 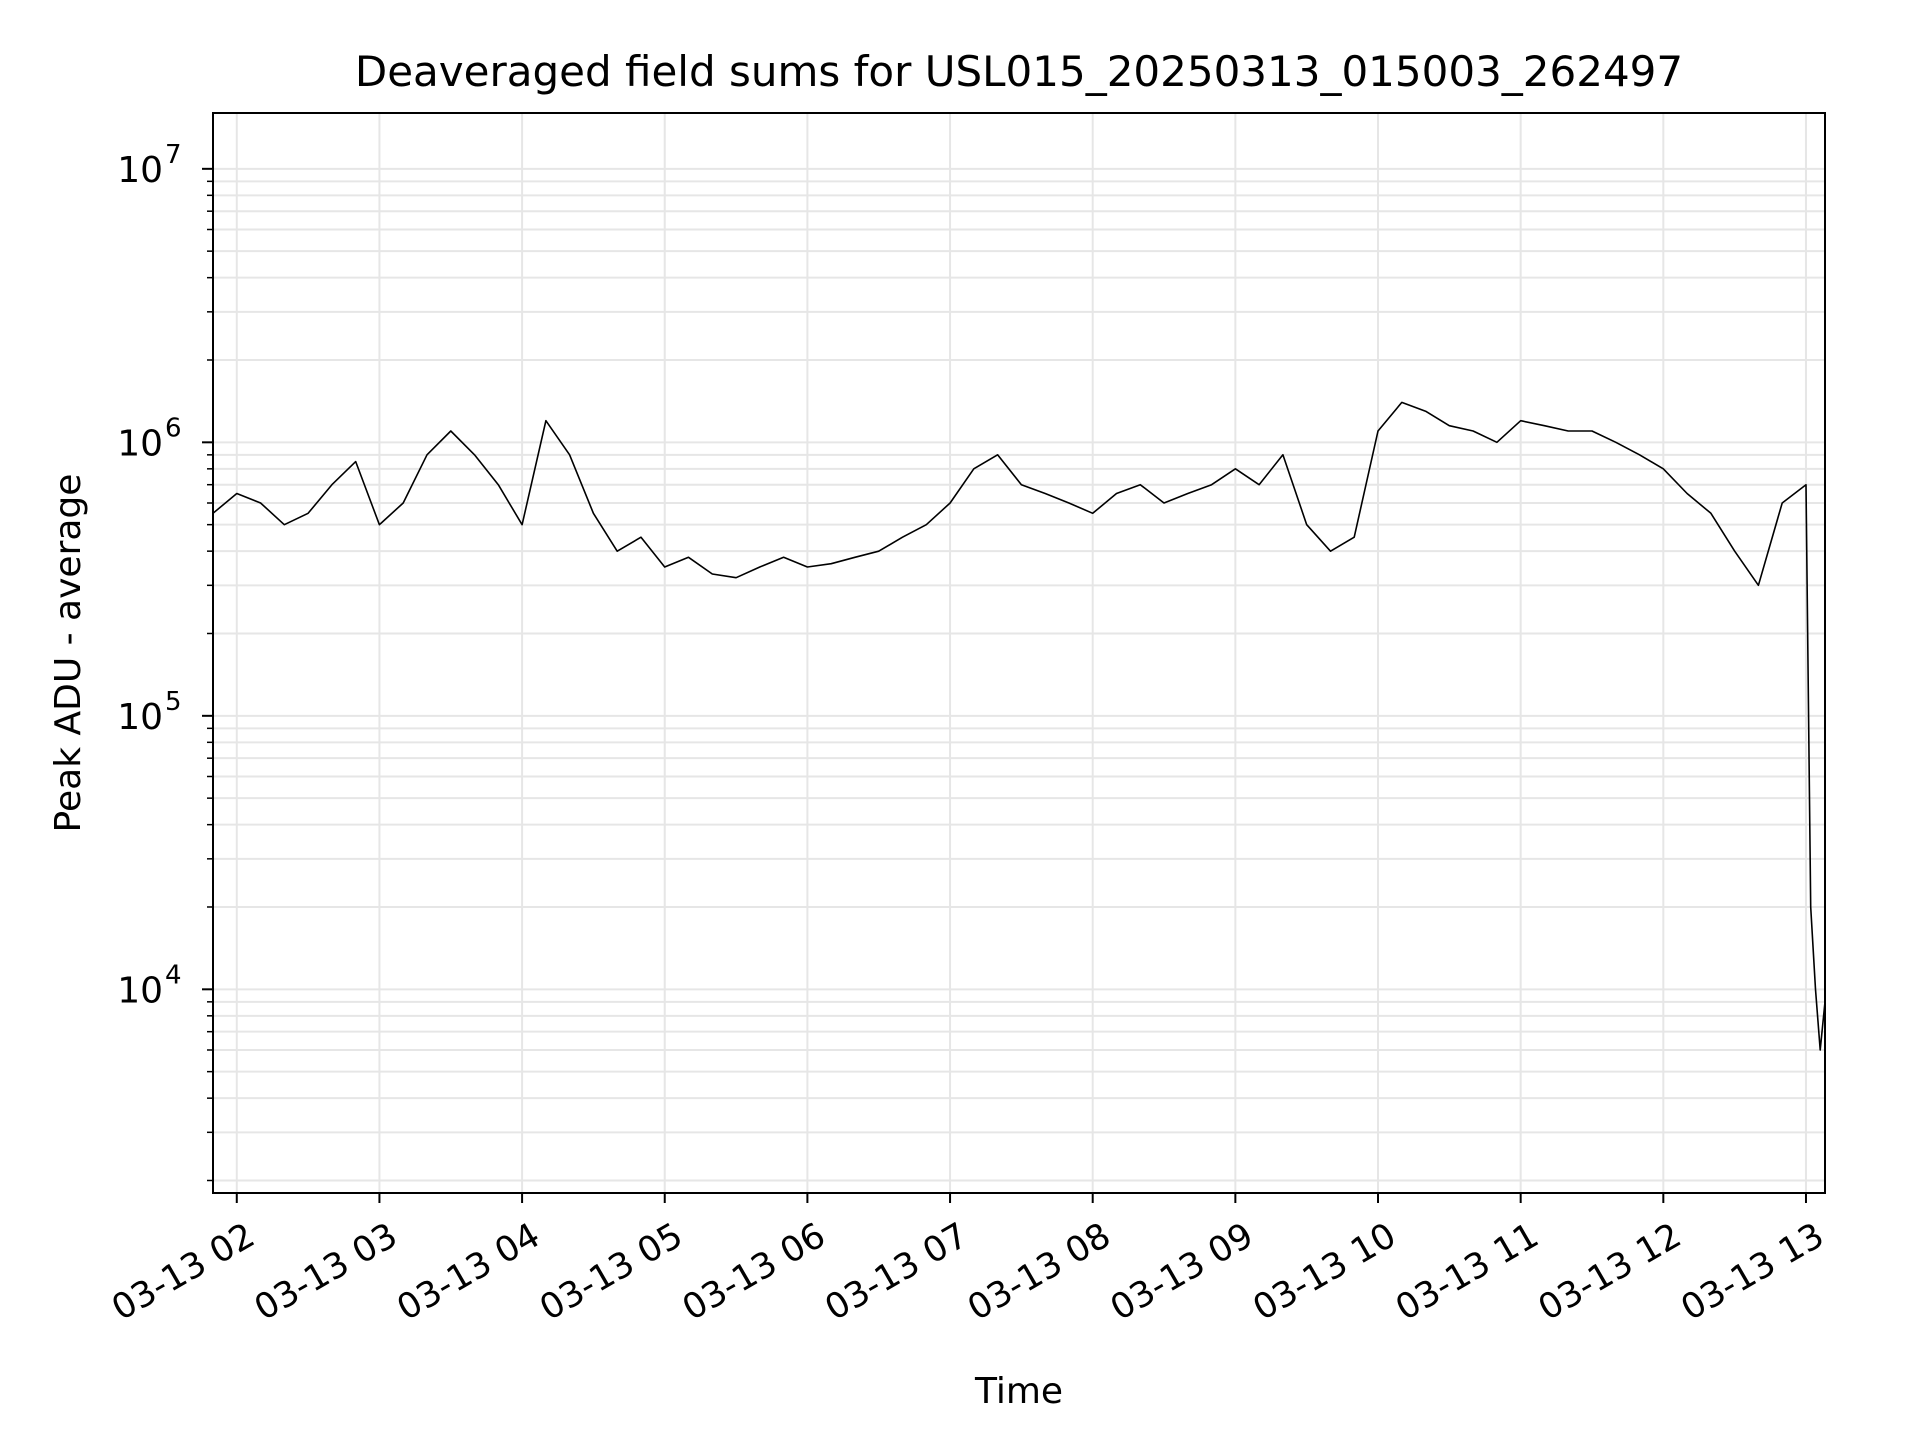 What do you see at coordinates (173, 702) in the screenshot?
I see `y-tick-exponent: 5` at bounding box center [173, 702].